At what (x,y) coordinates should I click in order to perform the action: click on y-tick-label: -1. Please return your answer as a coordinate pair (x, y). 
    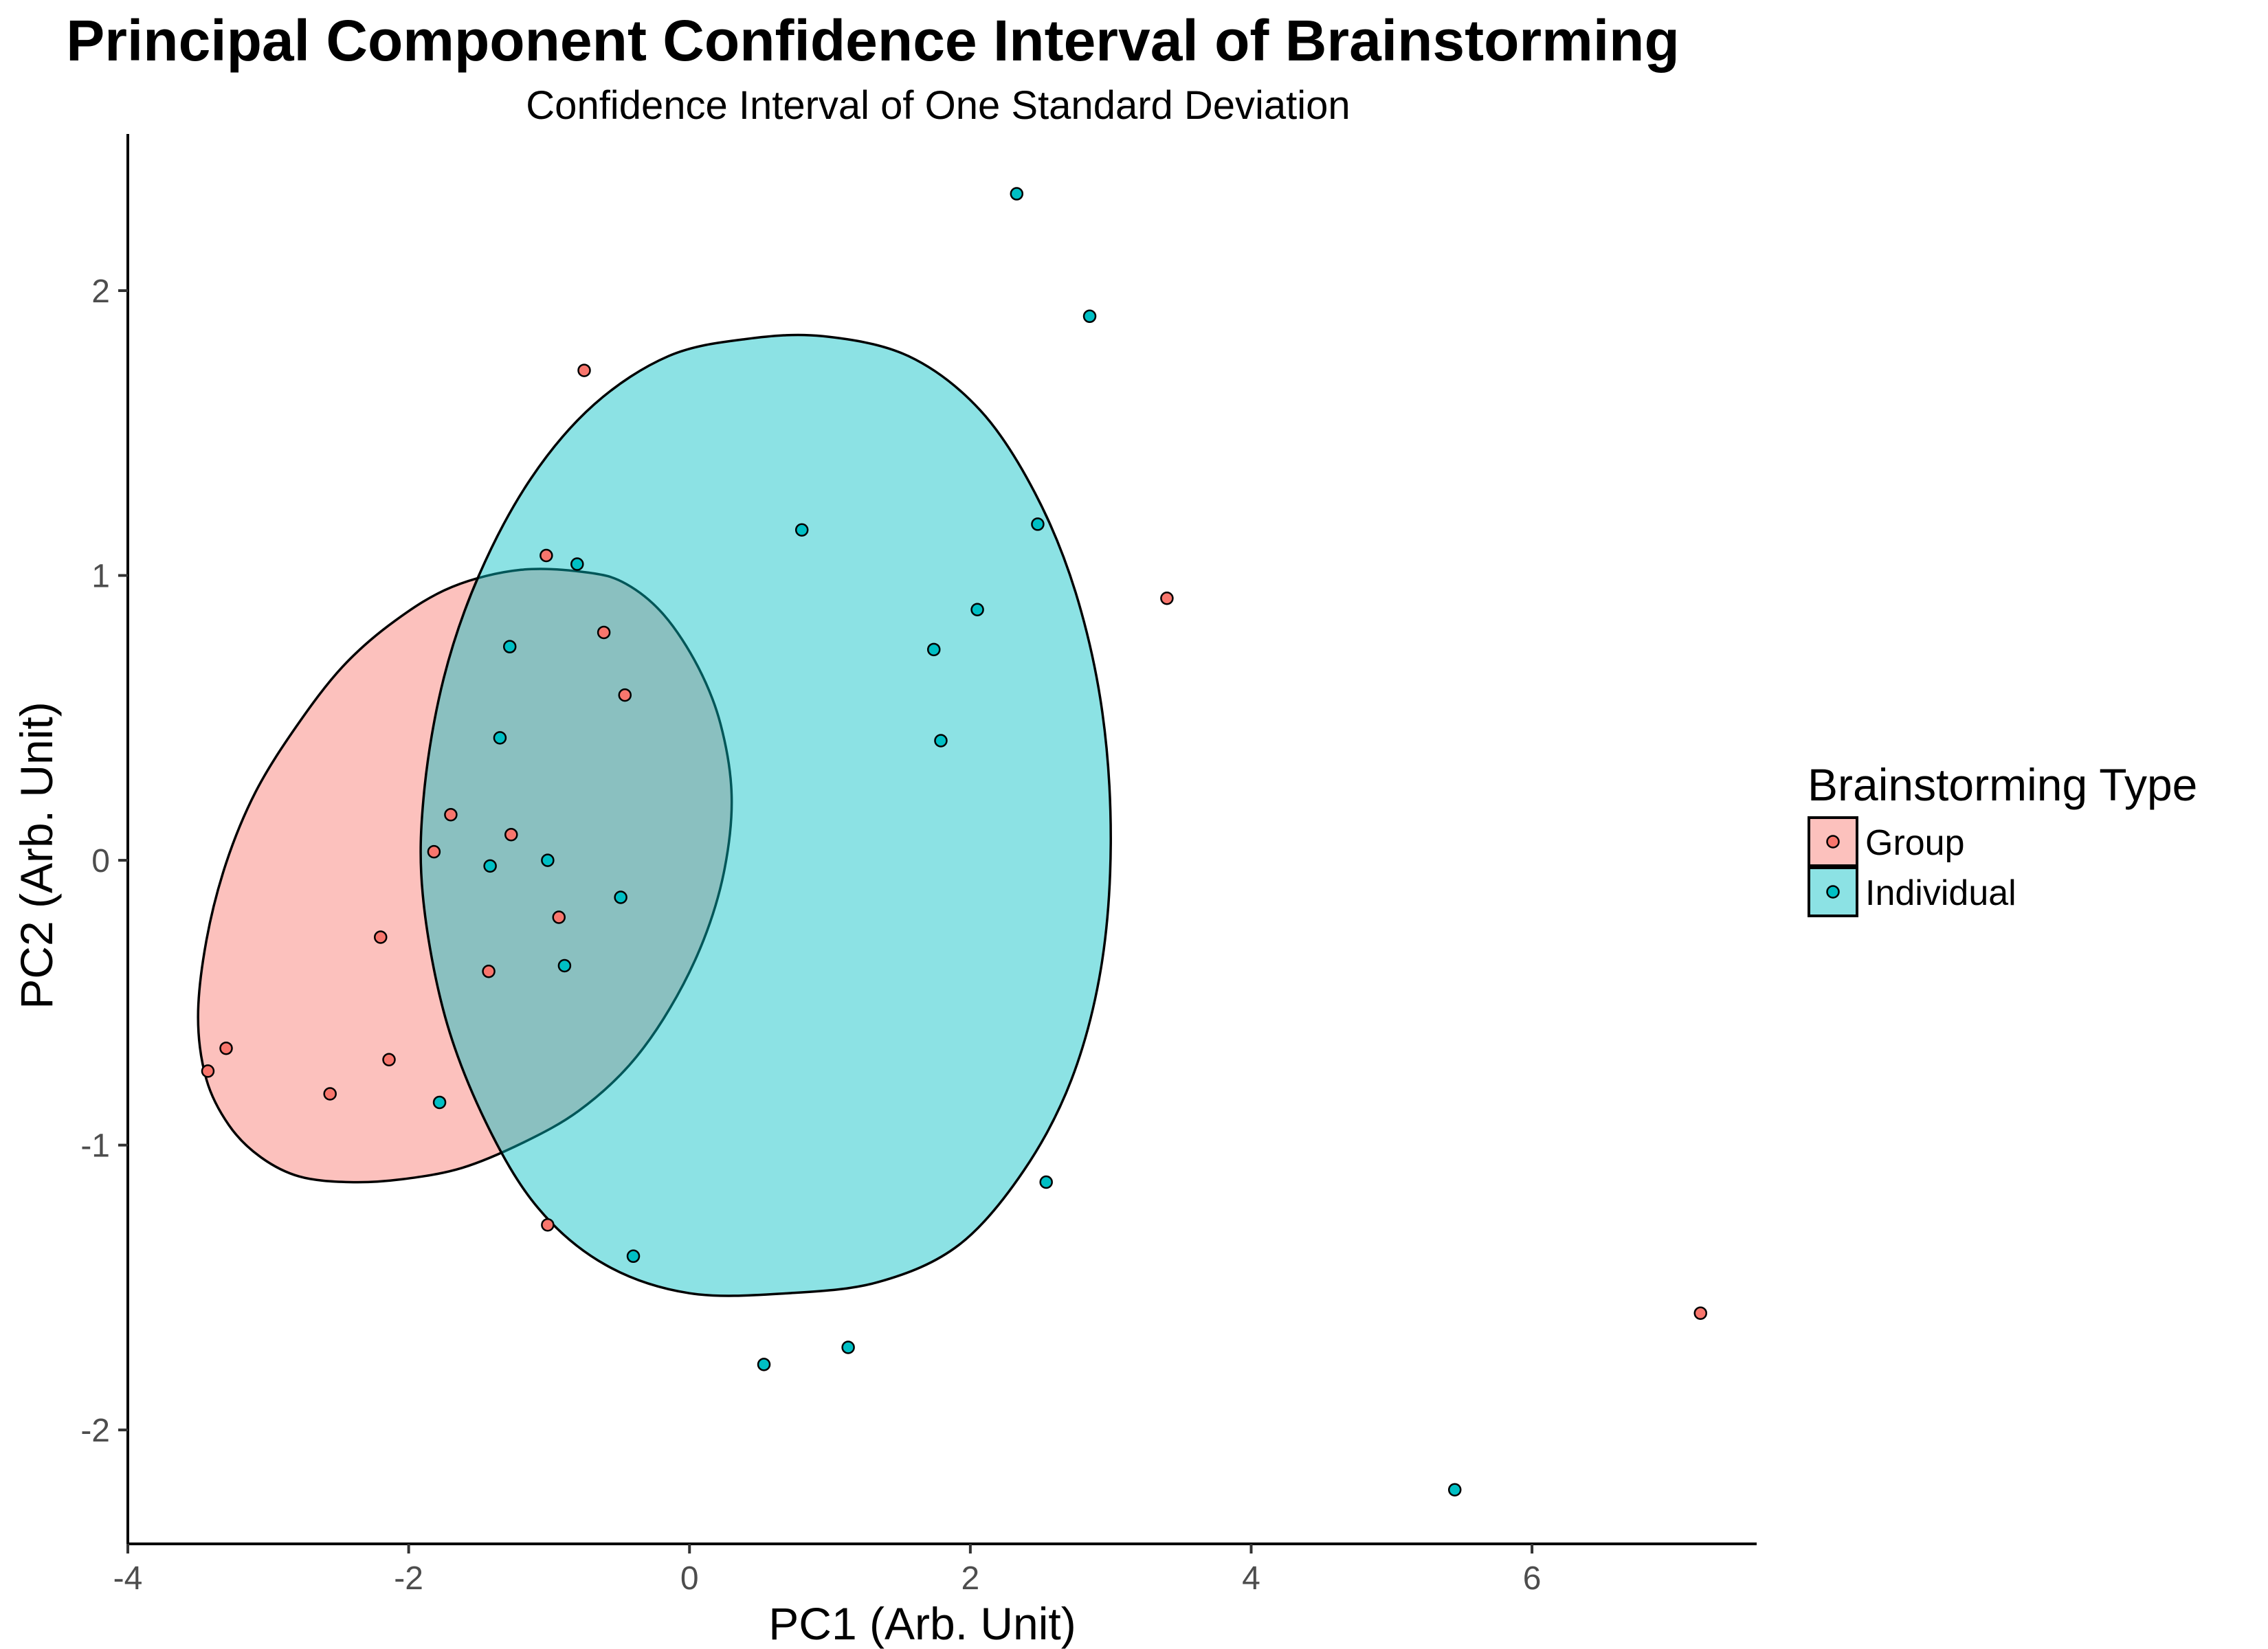
    Looking at the image, I should click on (95, 1146).